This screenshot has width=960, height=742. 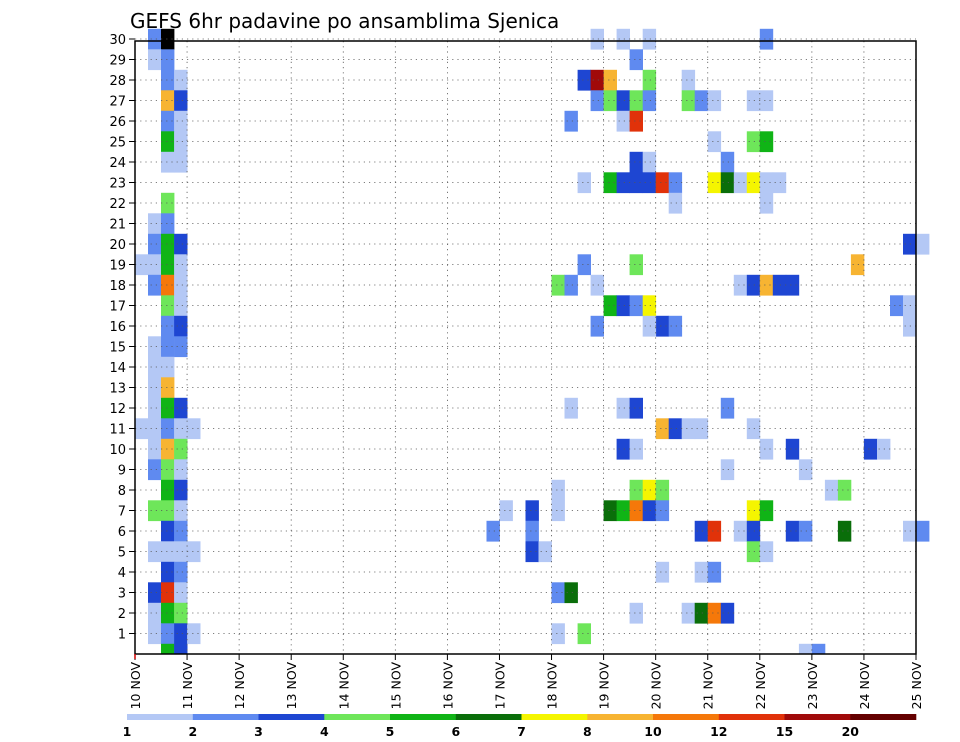 What do you see at coordinates (122, 553) in the screenshot?
I see `y-tick-label: 5` at bounding box center [122, 553].